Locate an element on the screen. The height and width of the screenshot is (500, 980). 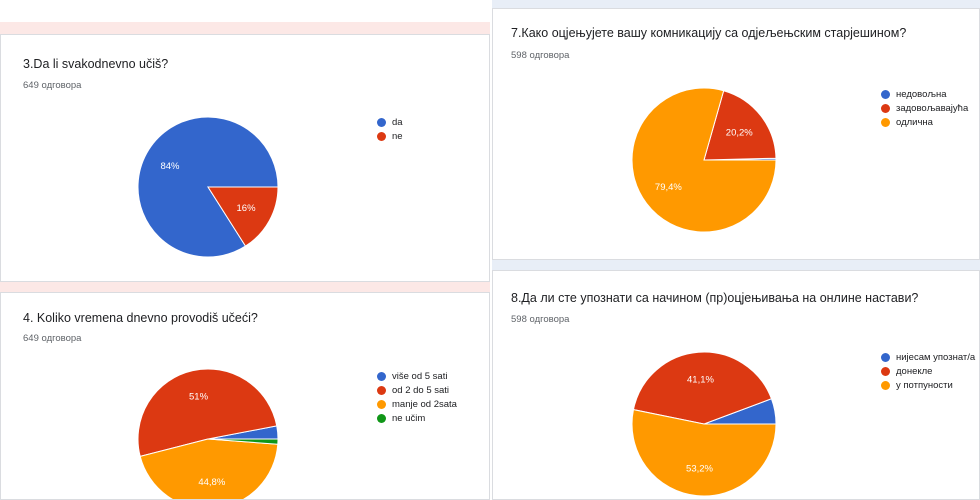
pie-chart: 51% 44,8% is located at coordinates (208, 433).